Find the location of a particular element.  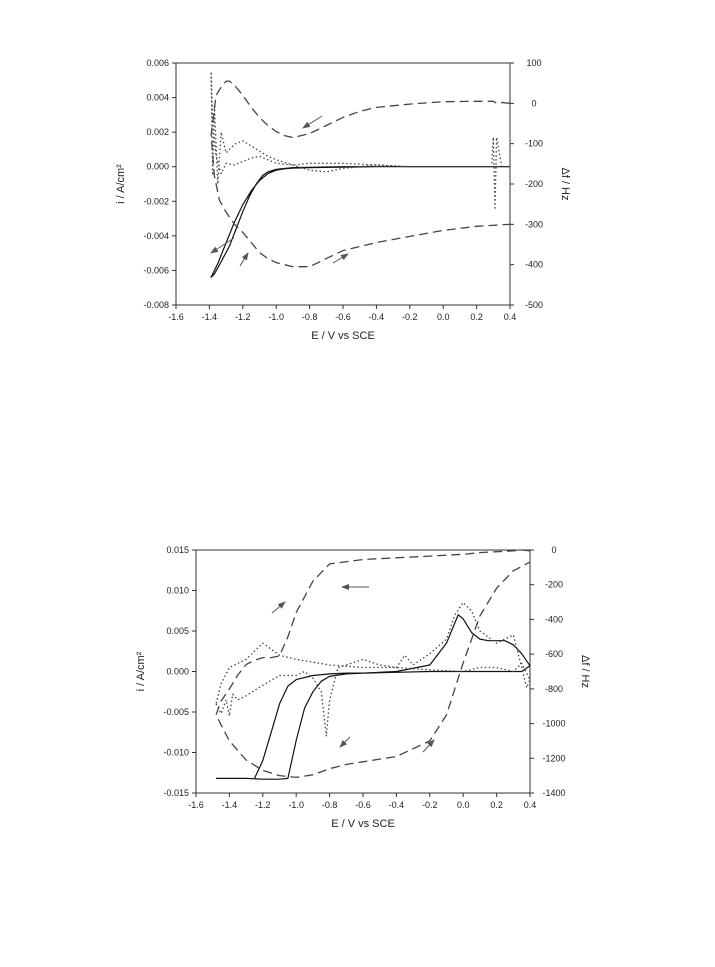

y-right-tick-label: -500 is located at coordinates (534, 305).